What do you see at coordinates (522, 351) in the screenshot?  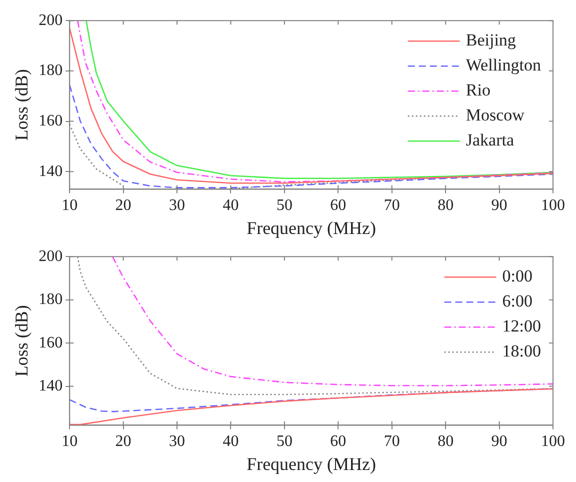 I see `legend-label: 18:00` at bounding box center [522, 351].